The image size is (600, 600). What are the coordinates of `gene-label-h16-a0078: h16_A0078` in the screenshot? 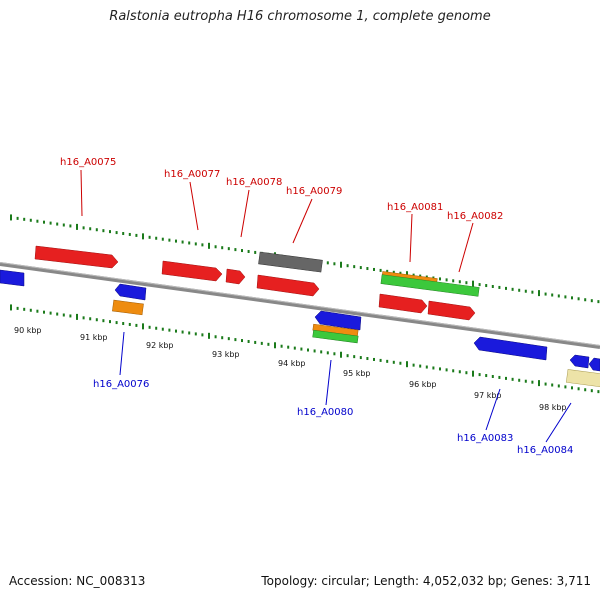 It's located at (254, 182).